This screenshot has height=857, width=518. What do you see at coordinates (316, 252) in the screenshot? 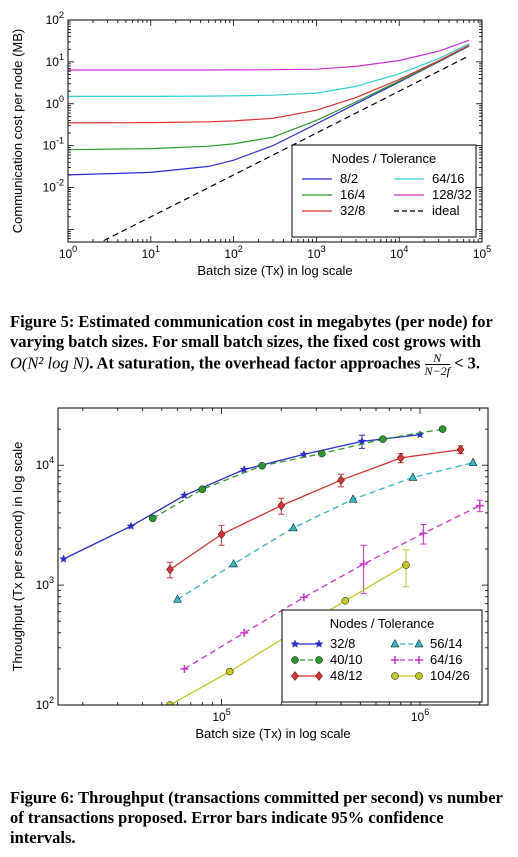
I see `x-tick-label: 10³` at bounding box center [316, 252].